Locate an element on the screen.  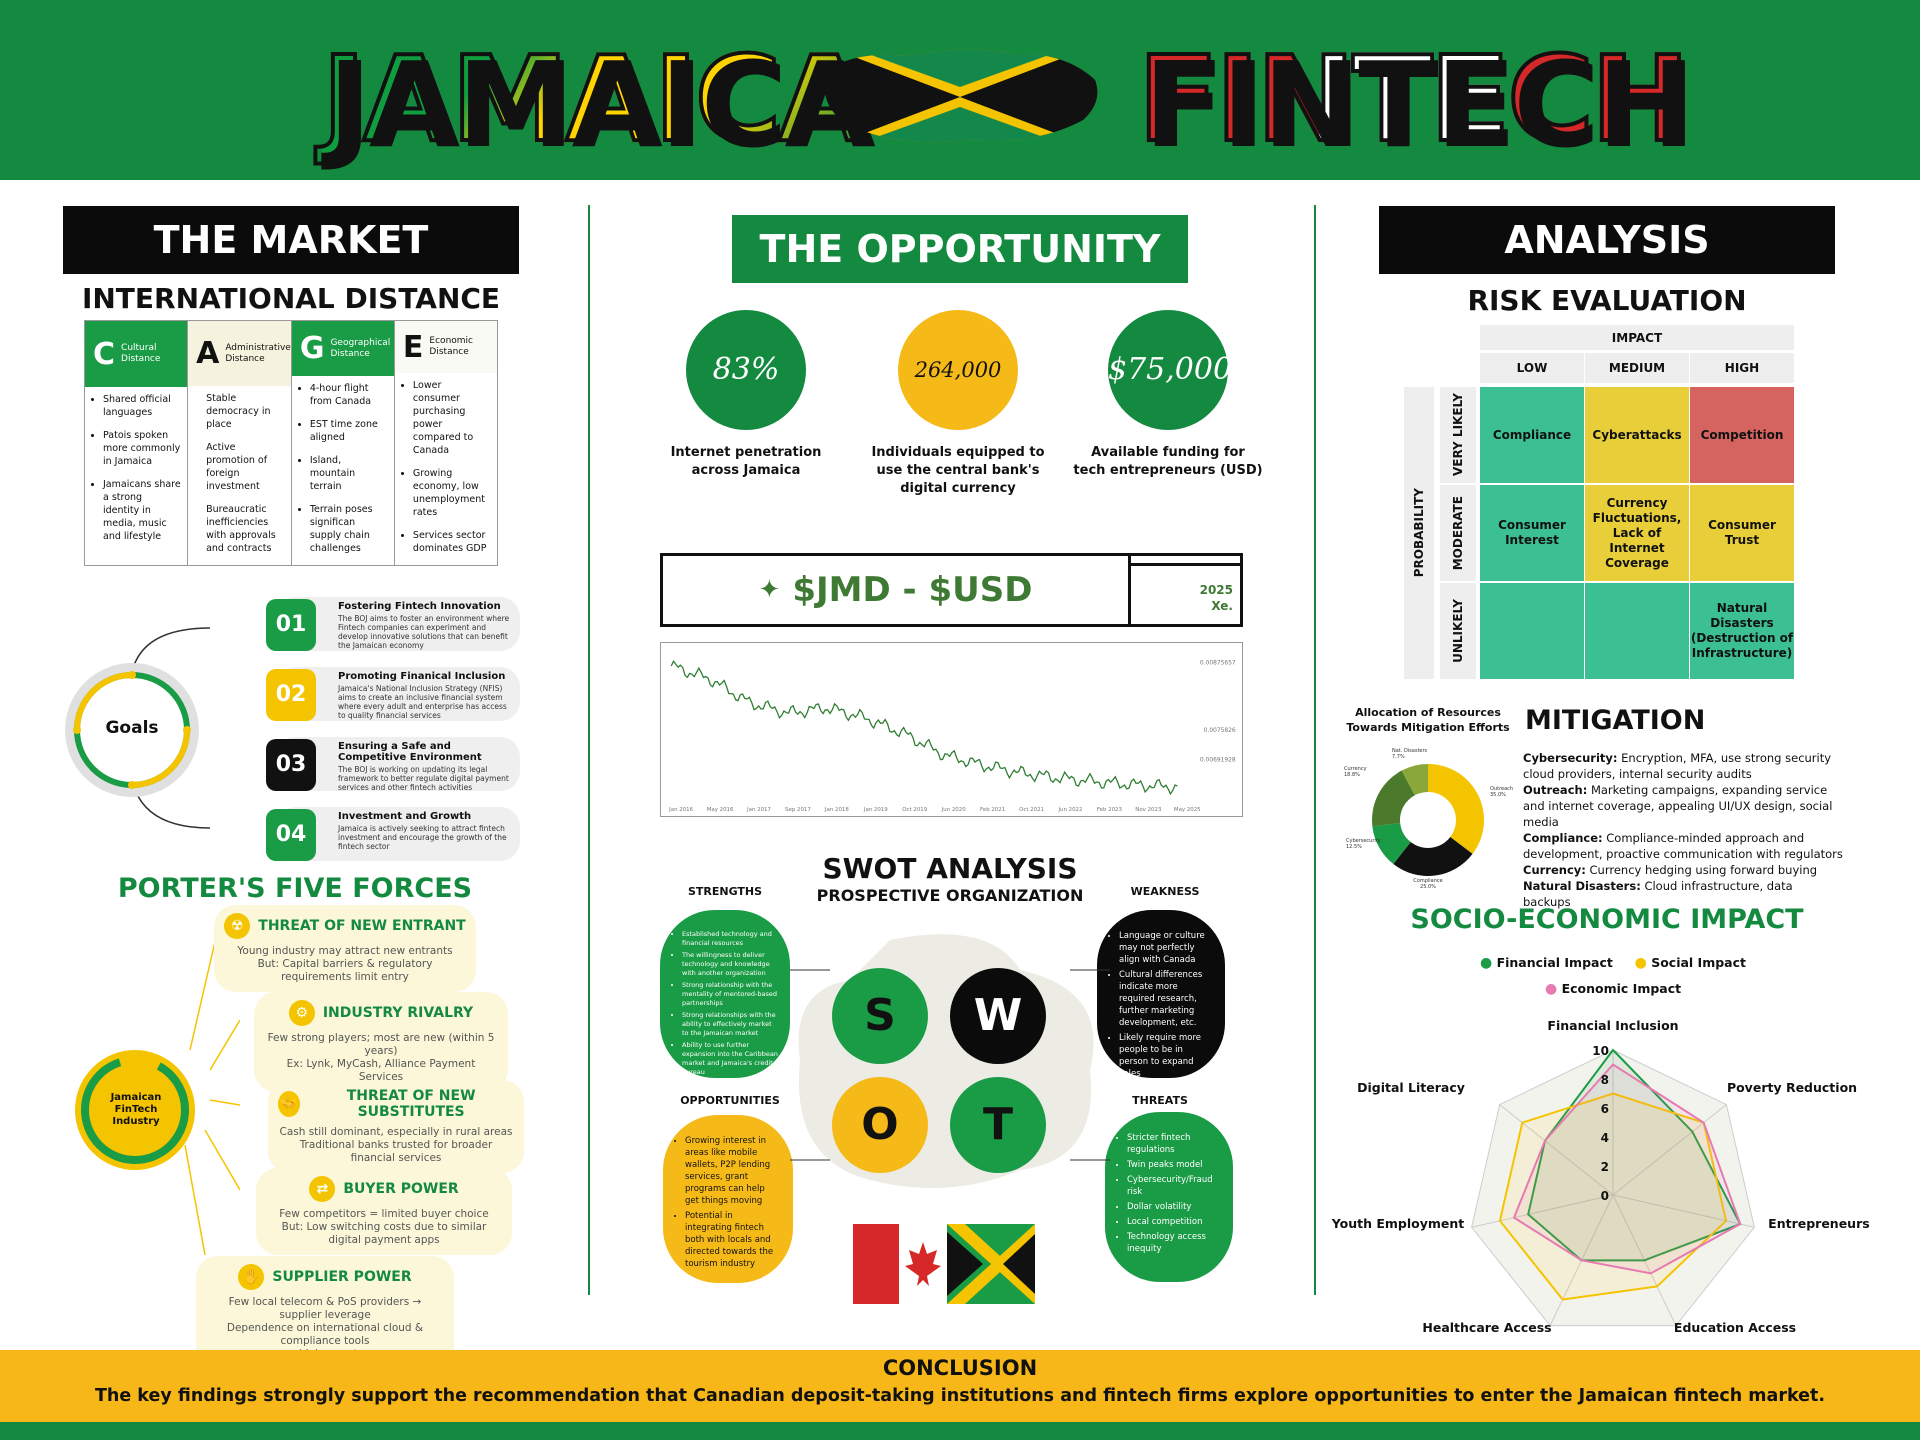
cage-heading: INTERNATIONAL DISTANCE is located at coordinates (291, 298).